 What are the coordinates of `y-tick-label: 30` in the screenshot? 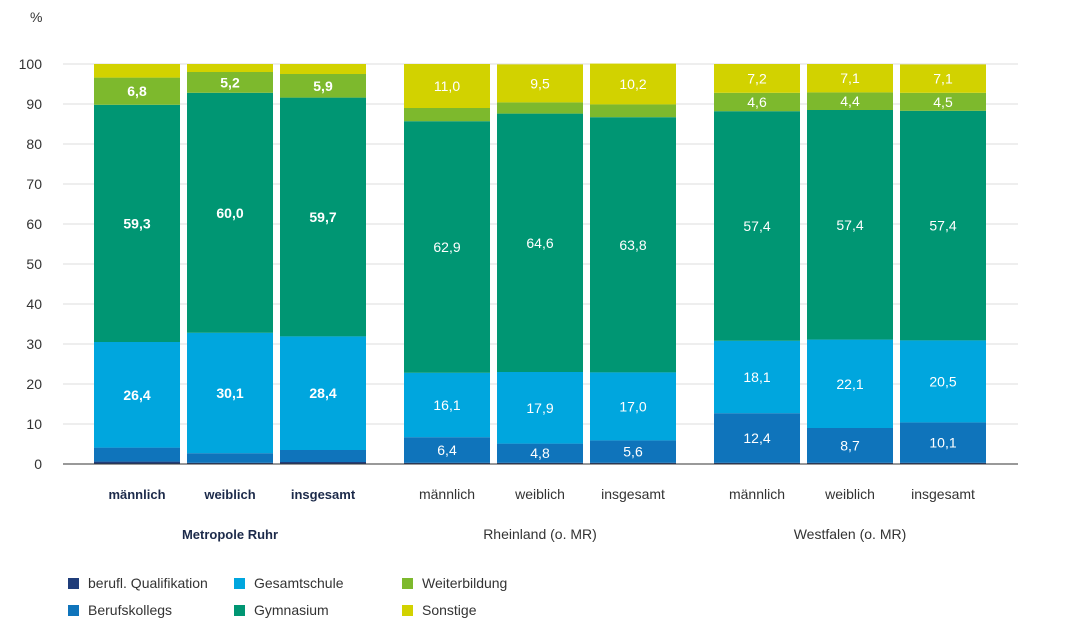 It's located at (34, 344).